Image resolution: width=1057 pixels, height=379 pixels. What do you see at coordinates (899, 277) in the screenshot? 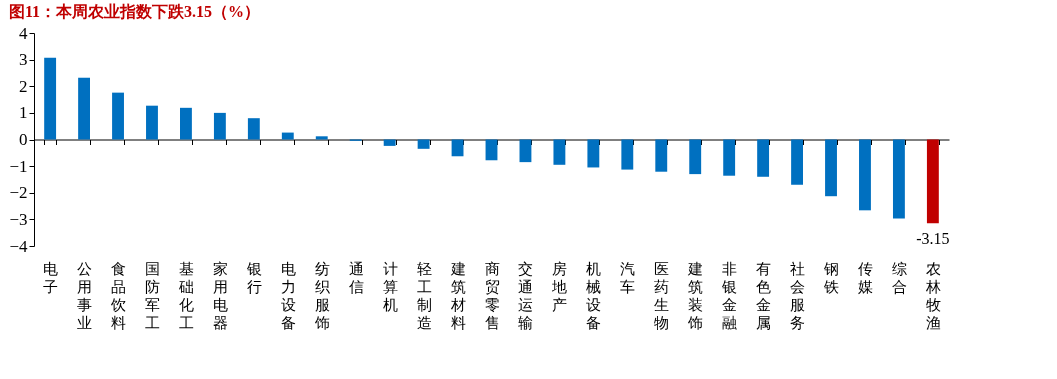
I see `x-tick-label: 综合` at bounding box center [899, 277].